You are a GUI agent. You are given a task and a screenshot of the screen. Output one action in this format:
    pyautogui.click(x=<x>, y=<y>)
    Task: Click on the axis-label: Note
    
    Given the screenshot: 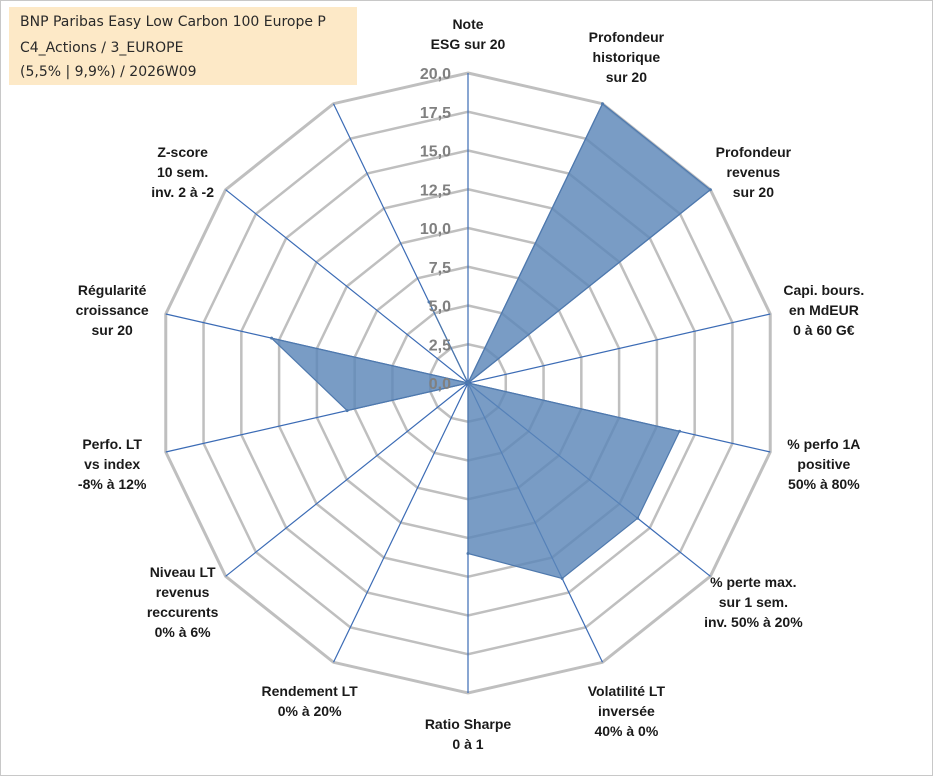 What is the action you would take?
    pyautogui.click(x=467, y=24)
    